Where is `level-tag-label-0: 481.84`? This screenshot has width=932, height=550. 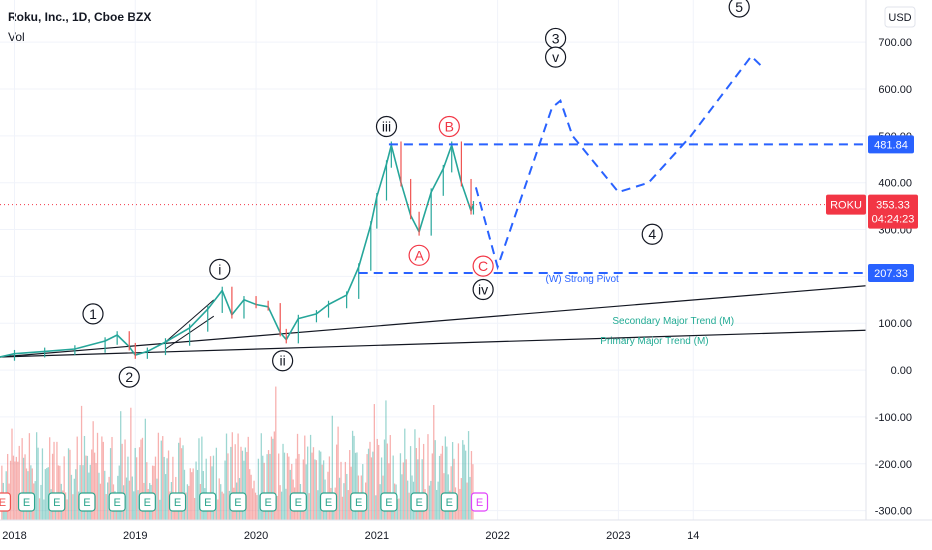 level-tag-label-0: 481.84 is located at coordinates (891, 145).